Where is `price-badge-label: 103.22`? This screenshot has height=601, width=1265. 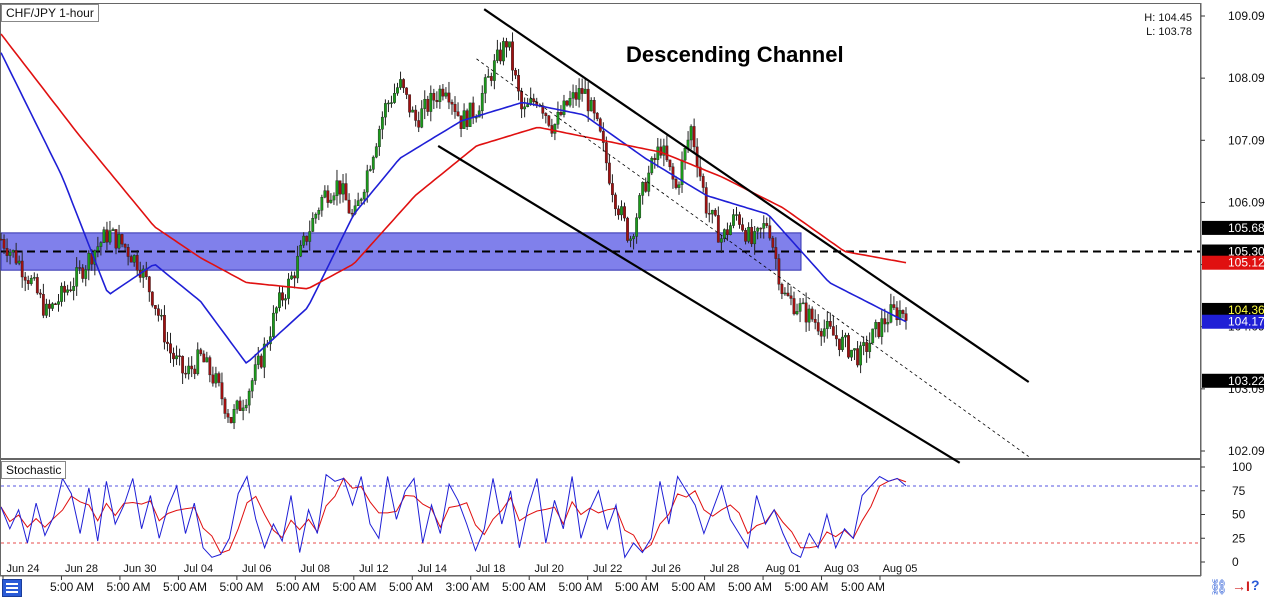
price-badge-label: 103.22 is located at coordinates (1246, 381).